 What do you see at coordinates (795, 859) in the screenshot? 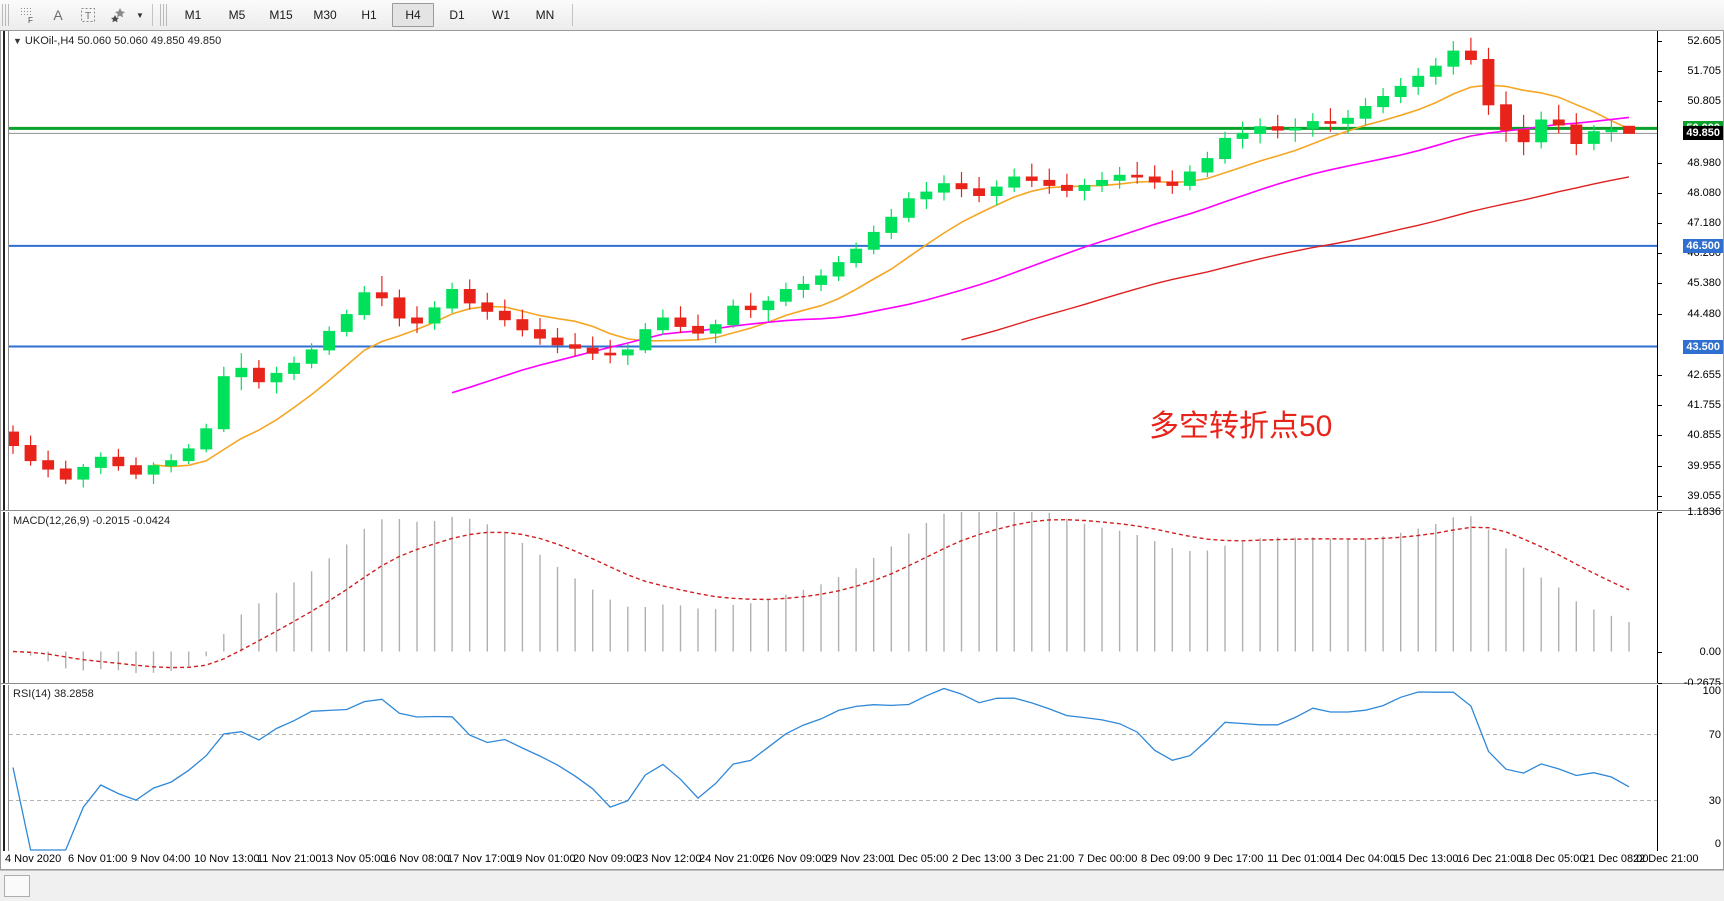
I see `time-tick-label: 26 Nov 09:00` at bounding box center [795, 859].